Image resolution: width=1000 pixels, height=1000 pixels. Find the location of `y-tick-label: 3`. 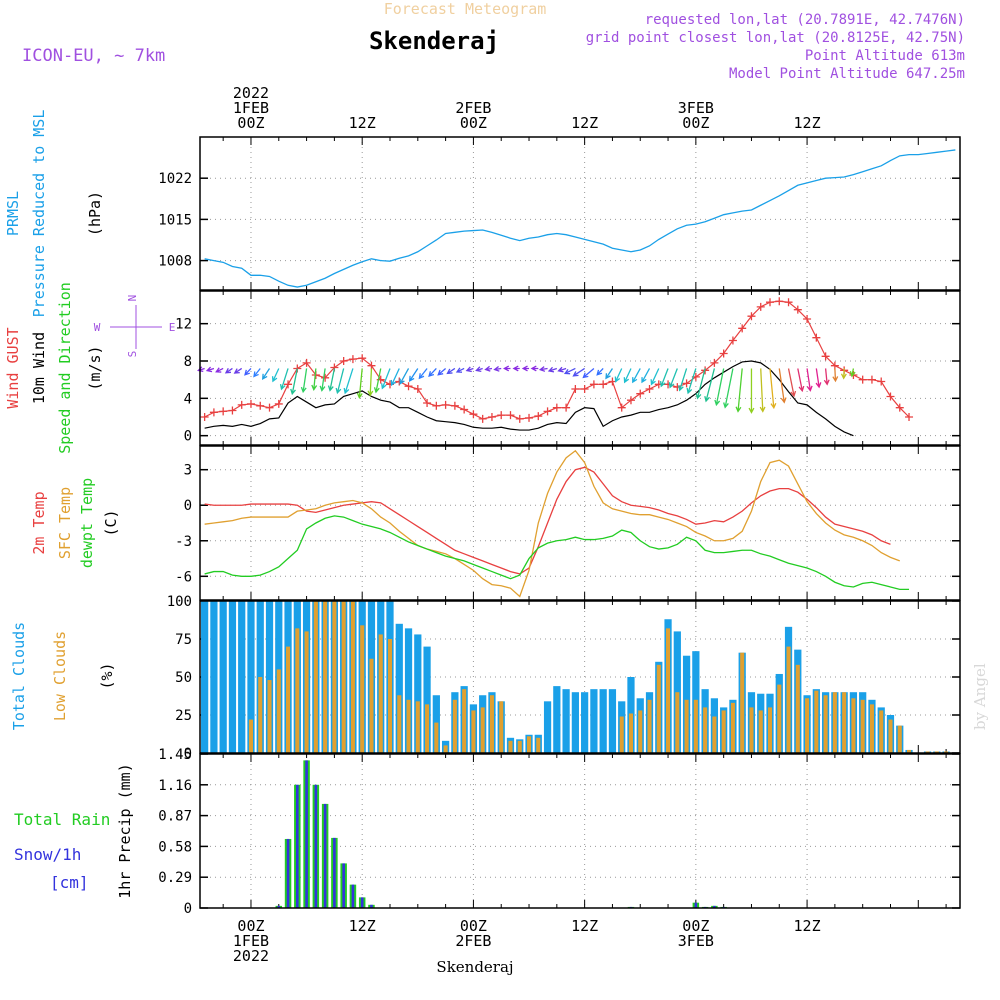

y-tick-label: 3 is located at coordinates (188, 471).